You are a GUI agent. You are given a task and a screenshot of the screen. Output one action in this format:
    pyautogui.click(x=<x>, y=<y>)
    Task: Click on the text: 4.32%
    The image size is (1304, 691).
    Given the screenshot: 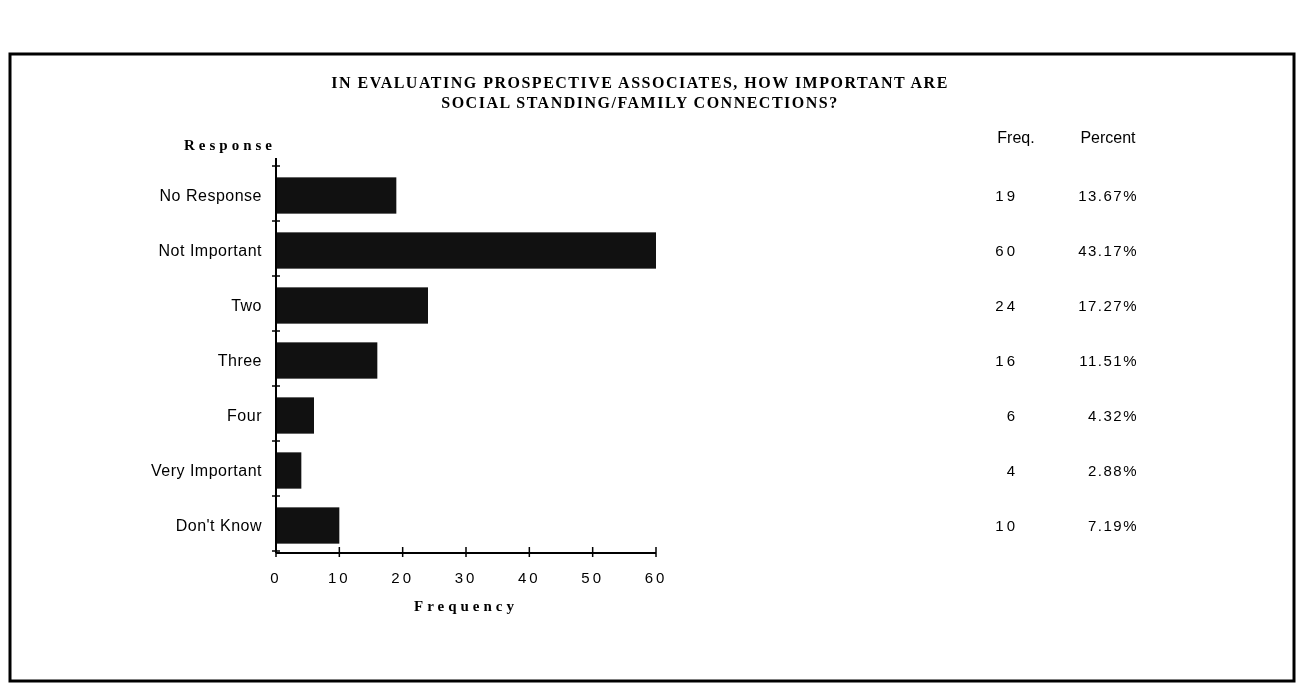 What is the action you would take?
    pyautogui.click(x=1112, y=415)
    